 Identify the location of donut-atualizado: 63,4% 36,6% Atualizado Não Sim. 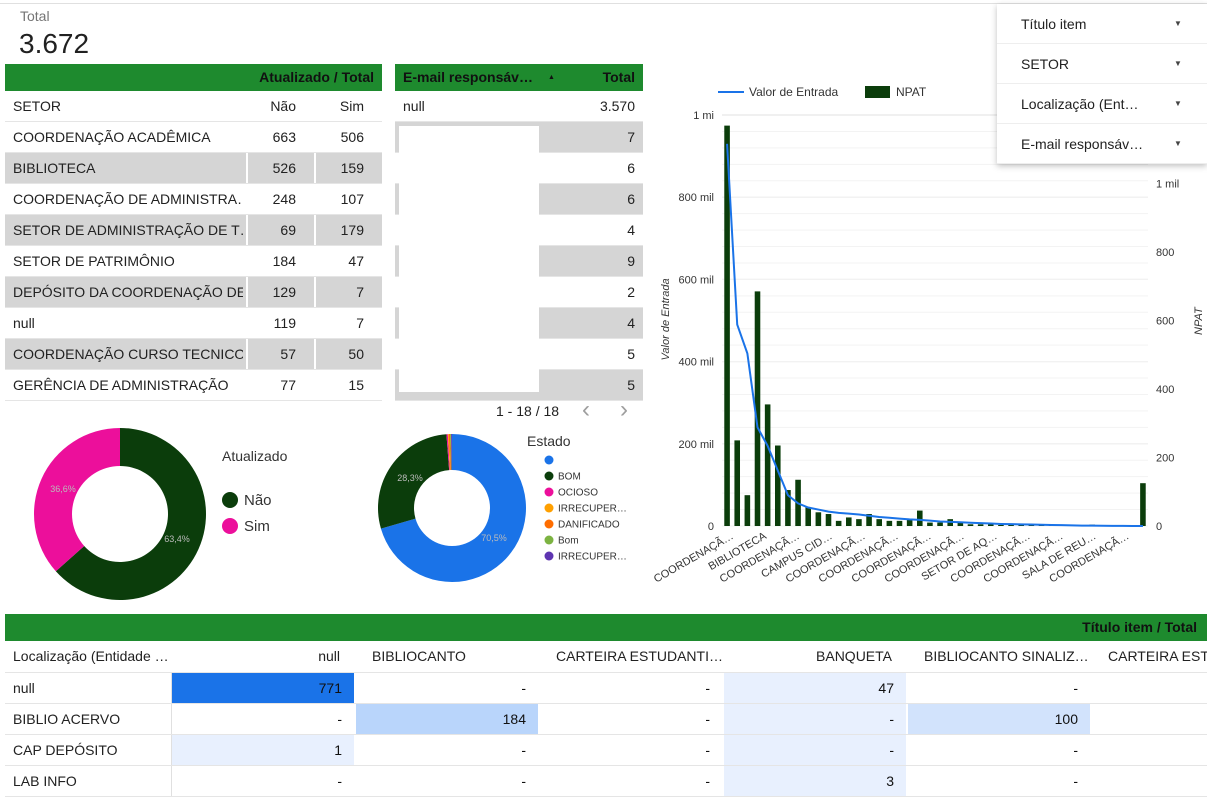
(195, 515).